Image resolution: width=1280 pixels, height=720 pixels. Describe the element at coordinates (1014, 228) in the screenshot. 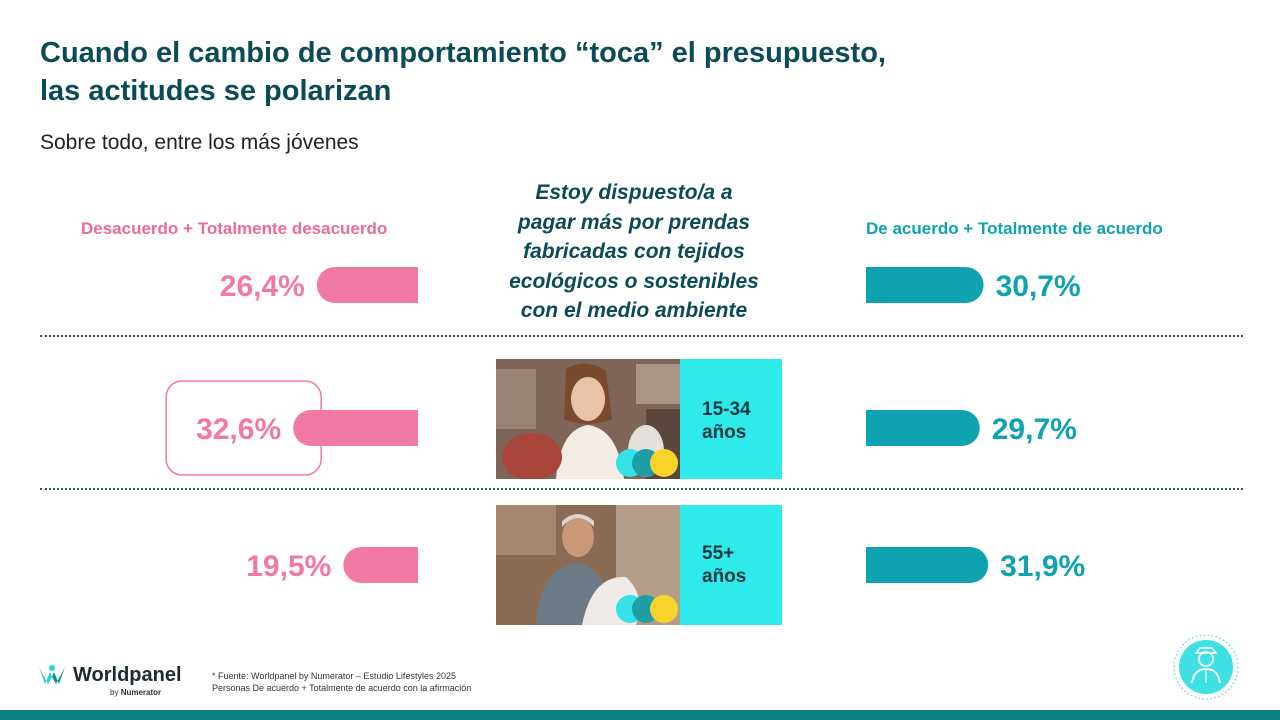

I see `legend-agree: De acuerdo + Totalmente de acuerdo` at that location.